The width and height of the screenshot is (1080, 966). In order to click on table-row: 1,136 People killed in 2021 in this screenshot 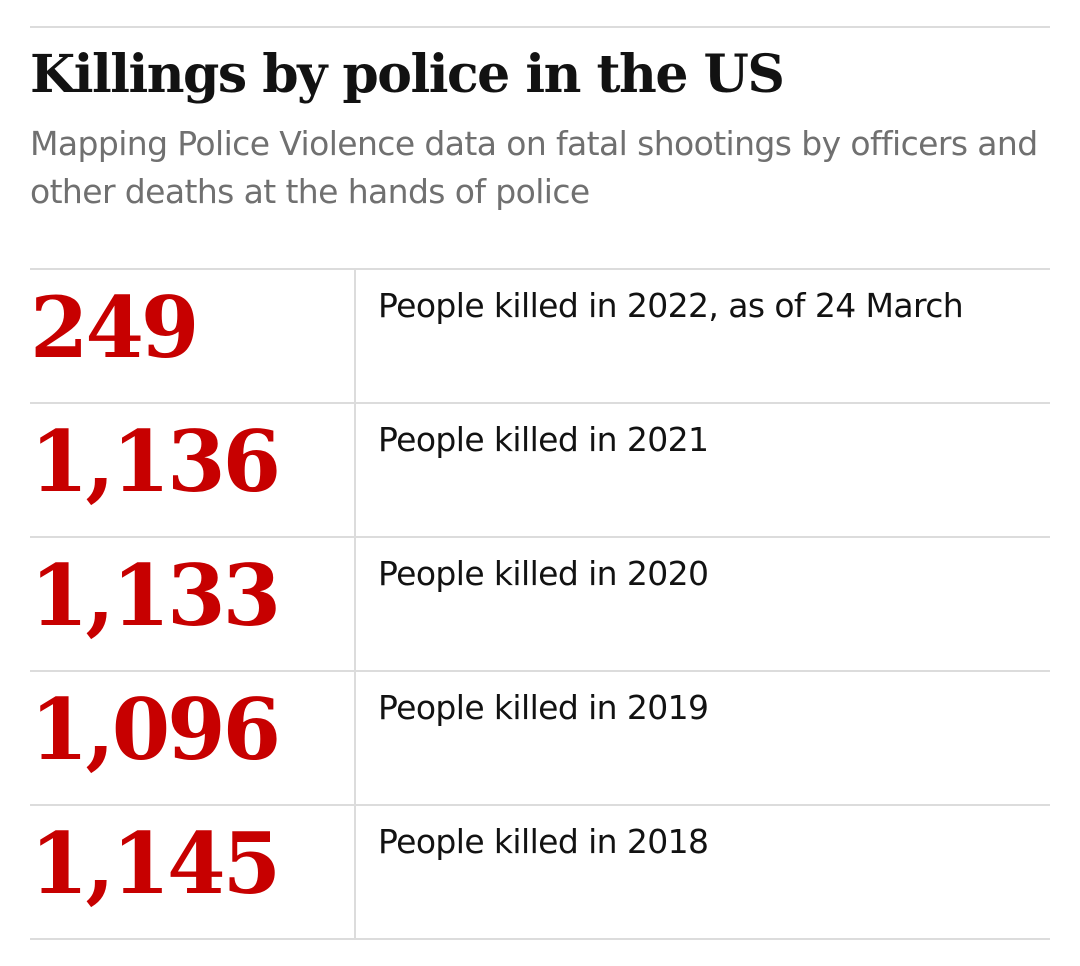, I will do `click(540, 469)`.